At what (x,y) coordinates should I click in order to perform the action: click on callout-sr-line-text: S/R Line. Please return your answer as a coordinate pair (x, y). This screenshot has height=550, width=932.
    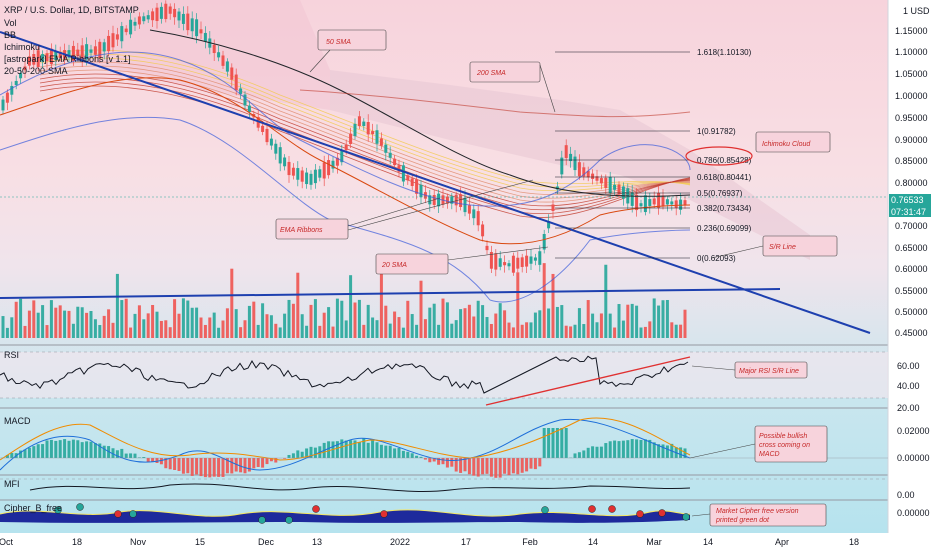
    Looking at the image, I should click on (782, 247).